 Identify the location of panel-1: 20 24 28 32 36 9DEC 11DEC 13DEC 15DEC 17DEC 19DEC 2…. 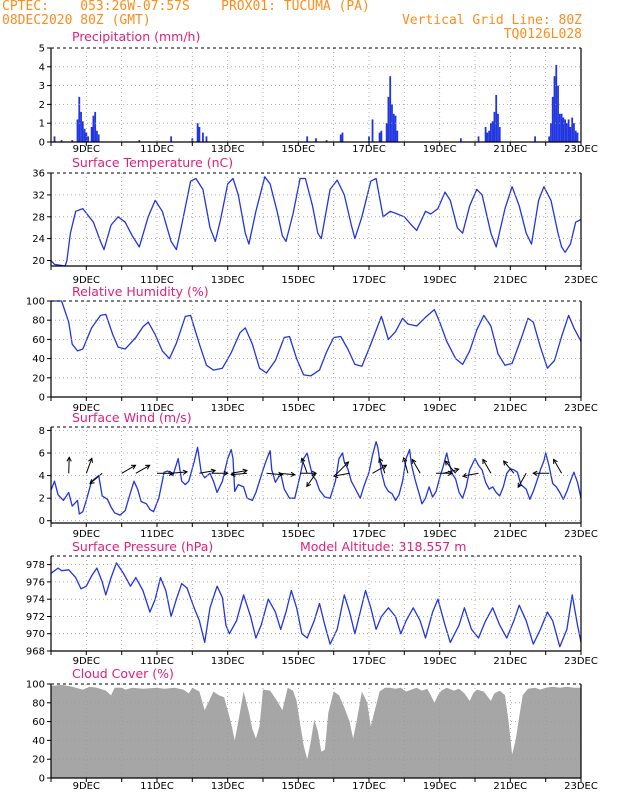
(315, 220).